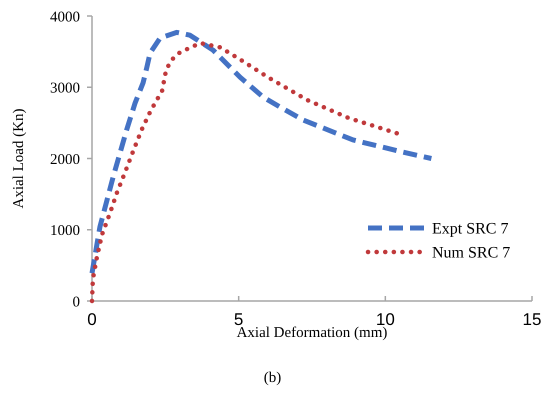  I want to click on text: (b), so click(273, 378).